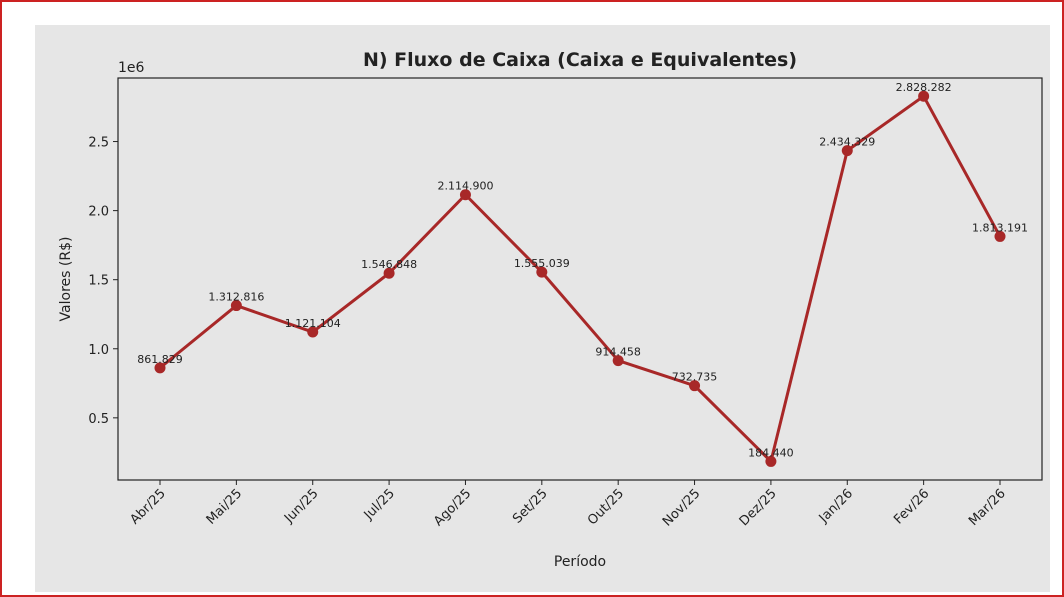 The image size is (1064, 597). I want to click on data-label: 1.546.848, so click(389, 264).